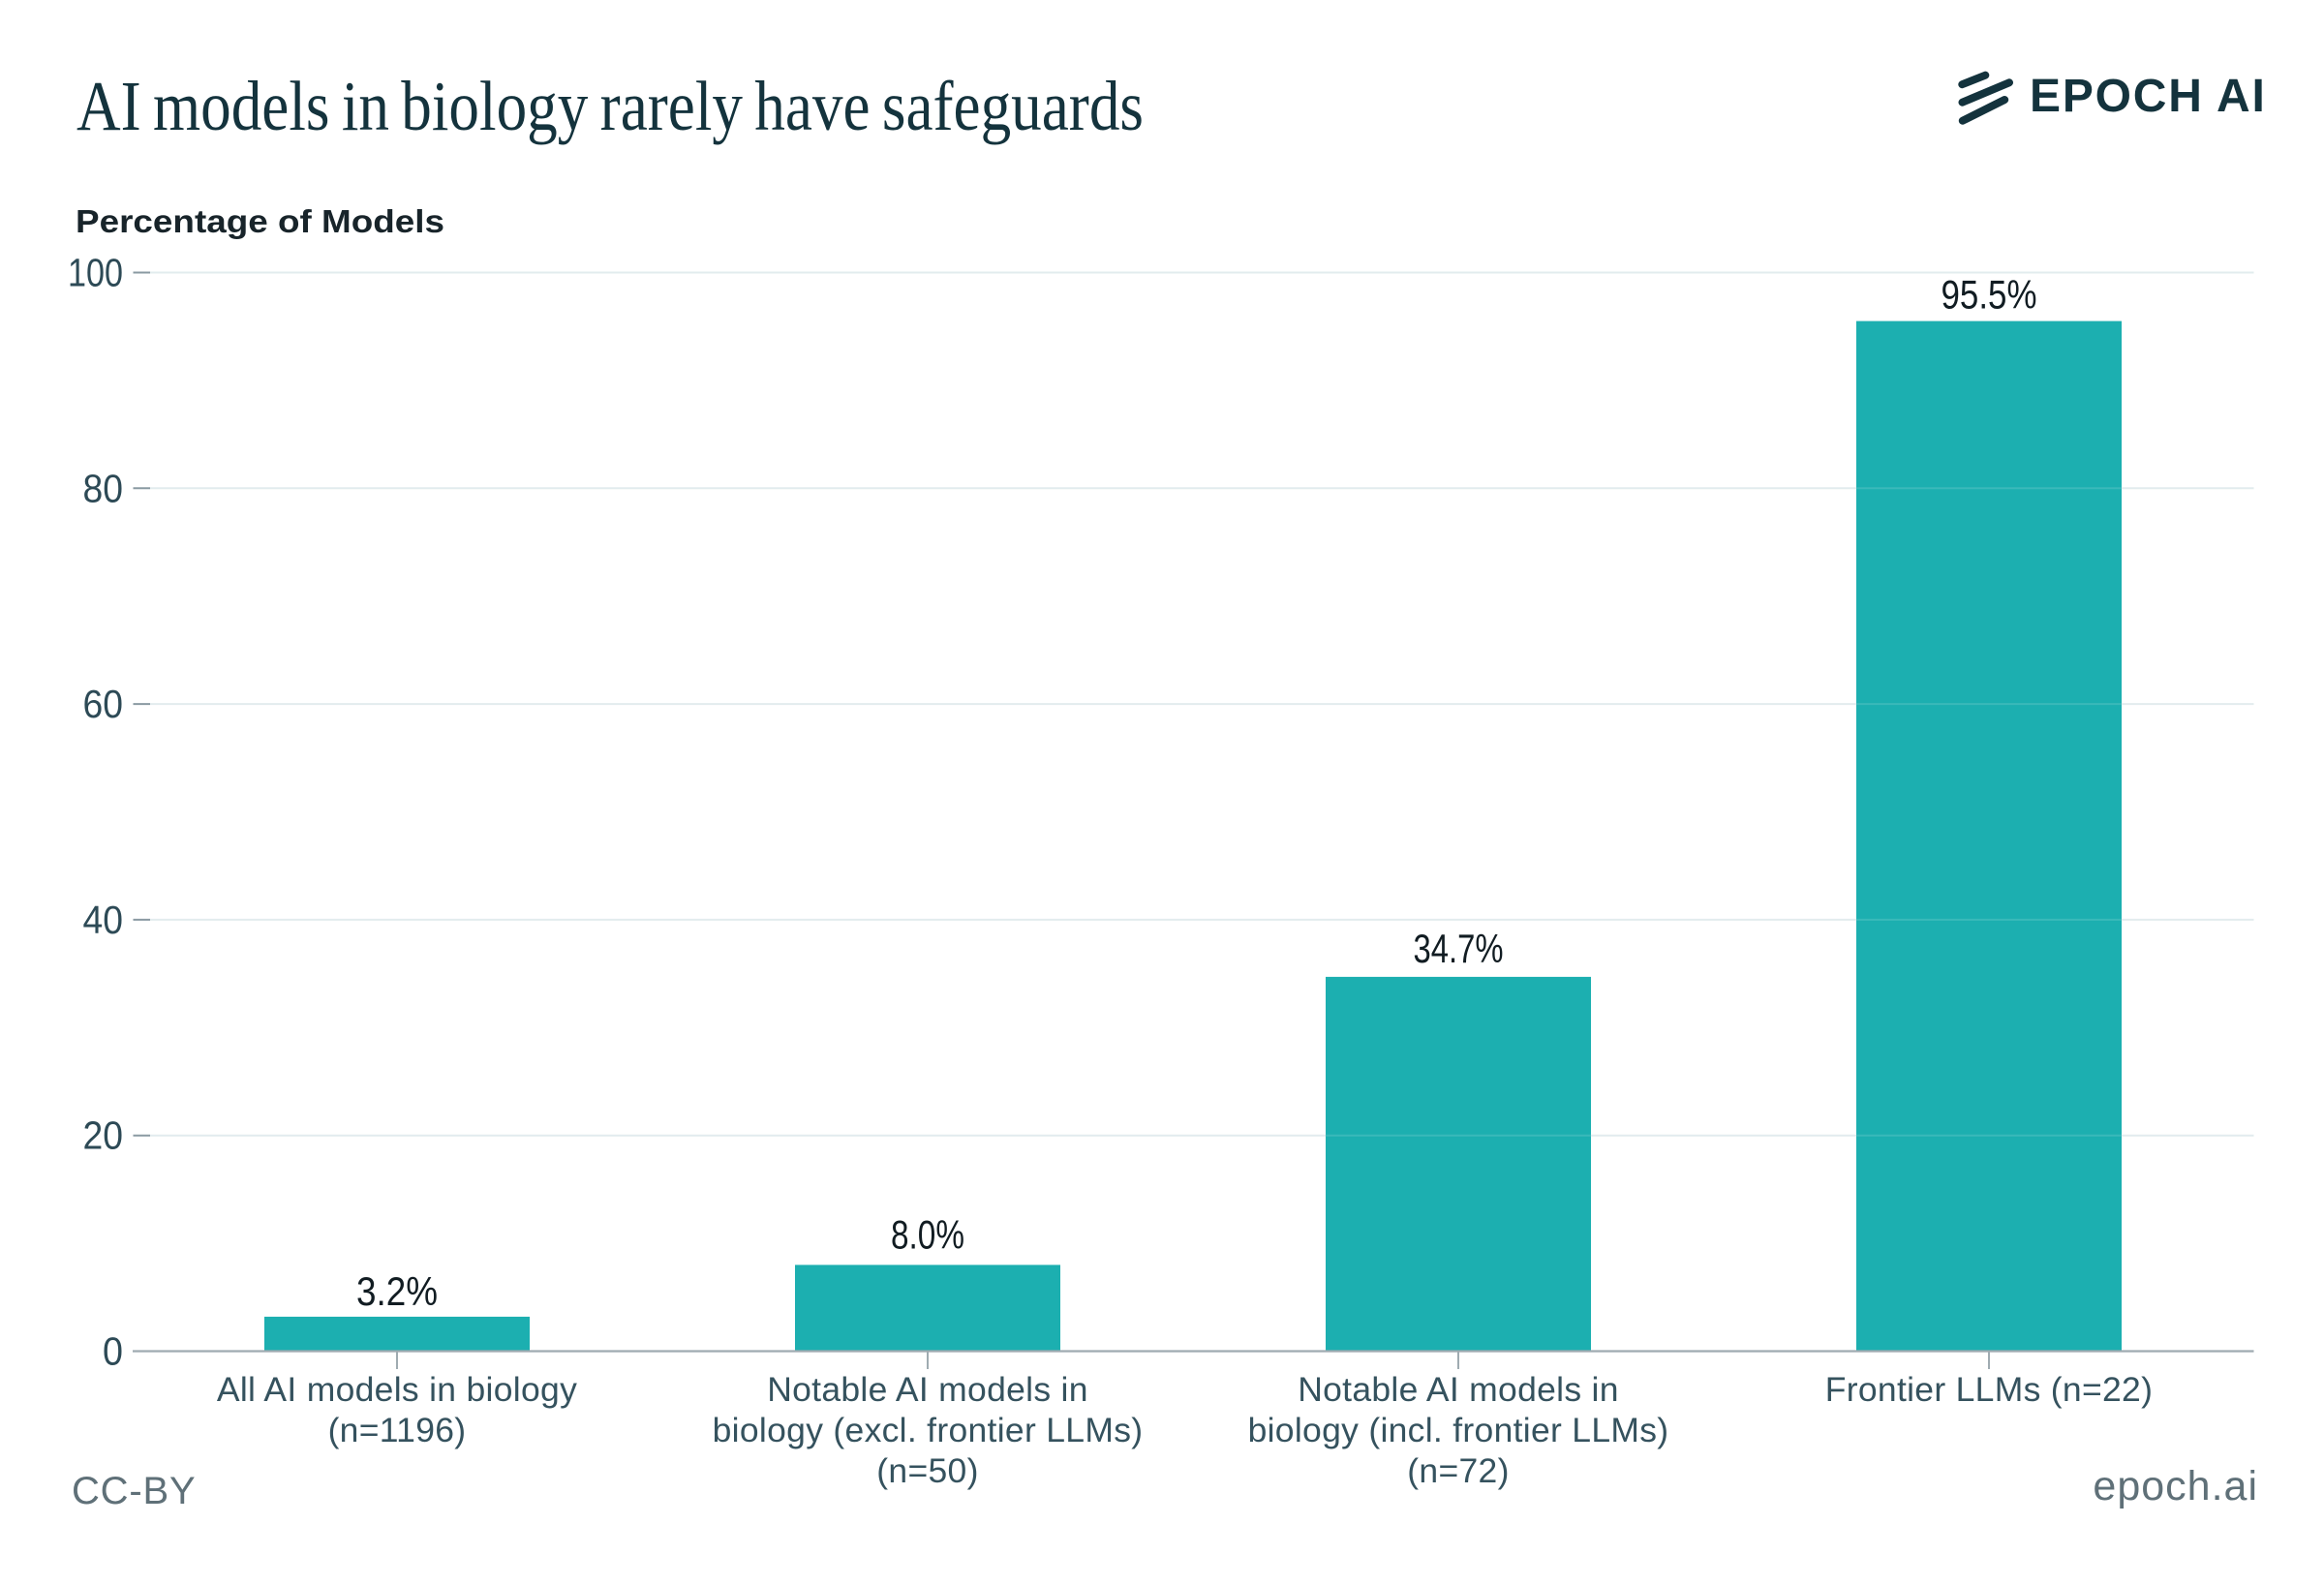 The image size is (2324, 1585). I want to click on svg-text: 95.5%, so click(1990, 295).